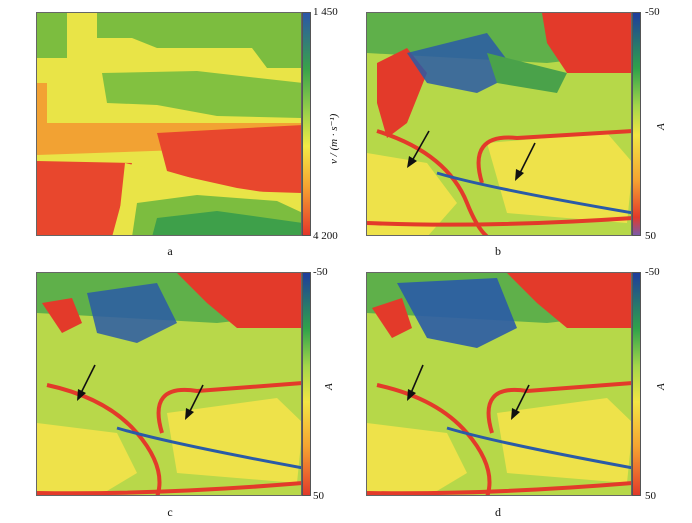 The width and height of the screenshot is (692, 523). What do you see at coordinates (318, 496) in the screenshot?
I see `colorbar-c-bottom-tick: 50` at bounding box center [318, 496].